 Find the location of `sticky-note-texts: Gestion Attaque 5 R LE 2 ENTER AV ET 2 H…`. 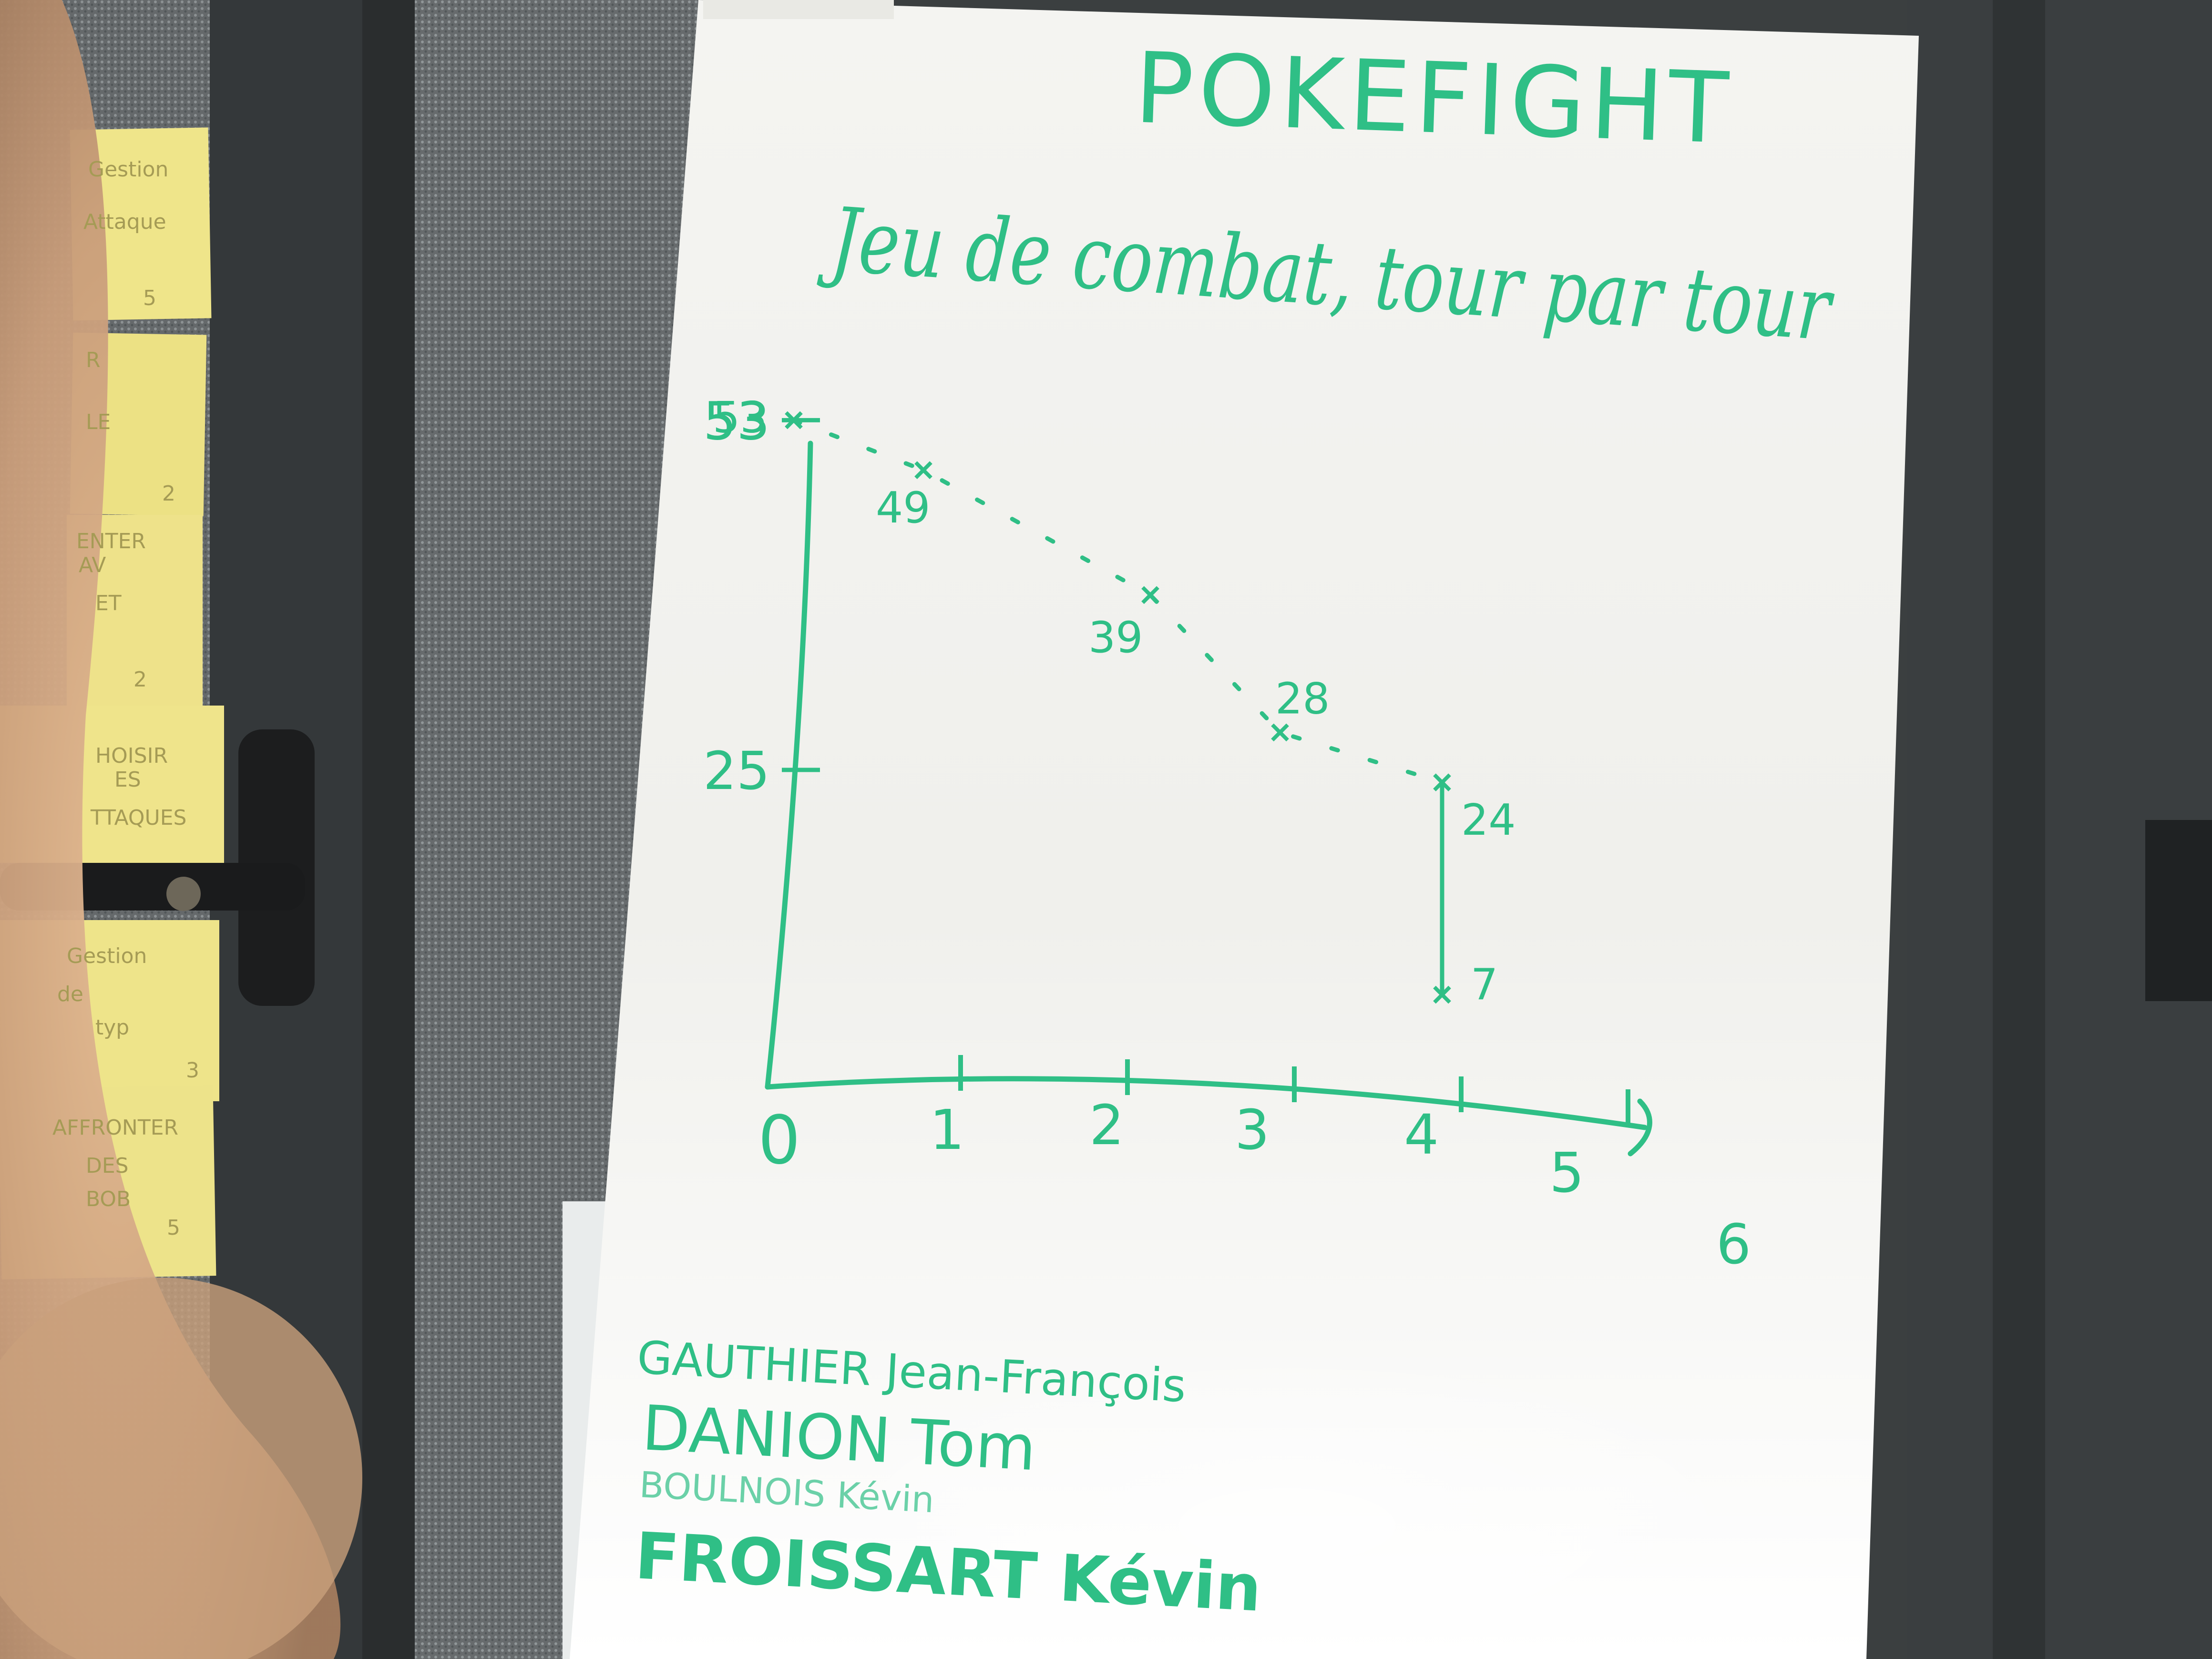

sticky-note-texts: Gestion Attaque 5 R LE 2 ENTER AV ET 2 H… is located at coordinates (125, 698).